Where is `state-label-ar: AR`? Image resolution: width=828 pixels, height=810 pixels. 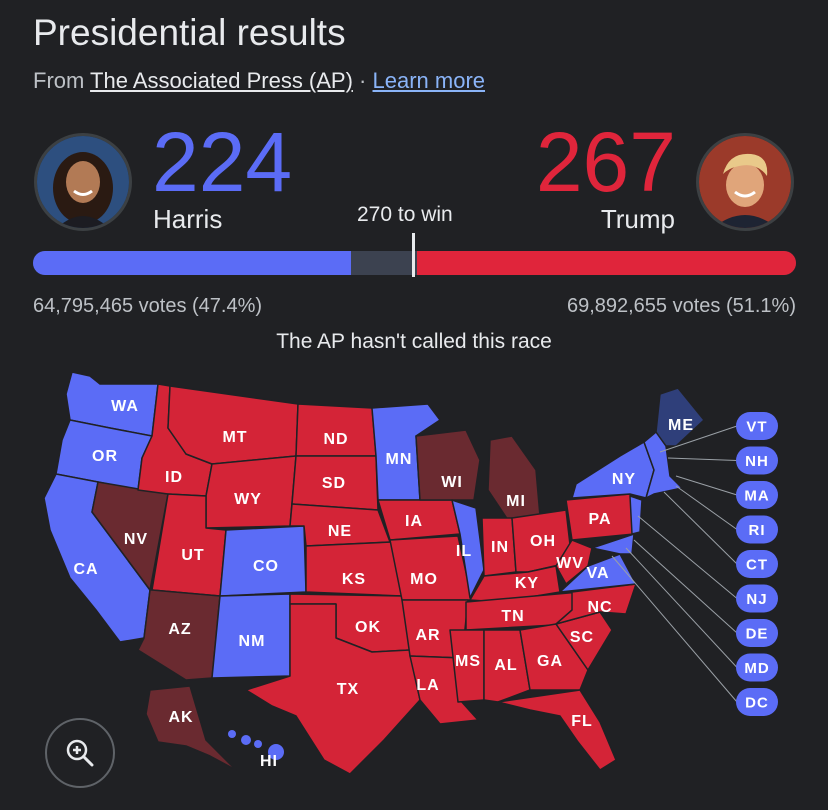 state-label-ar: AR is located at coordinates (427, 635).